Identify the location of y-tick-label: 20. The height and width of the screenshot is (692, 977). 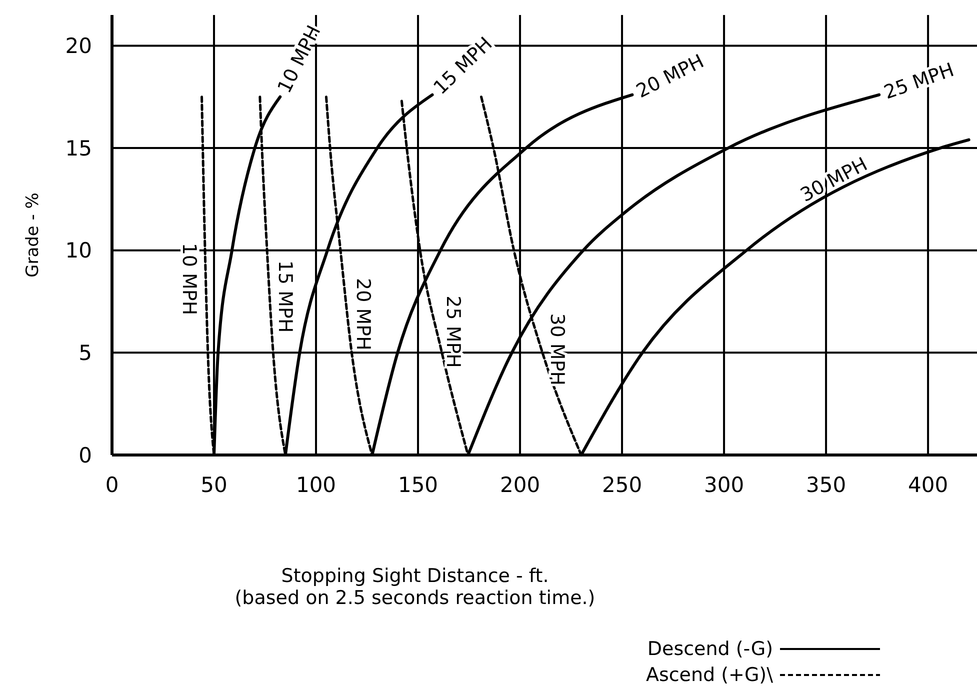
(78, 46).